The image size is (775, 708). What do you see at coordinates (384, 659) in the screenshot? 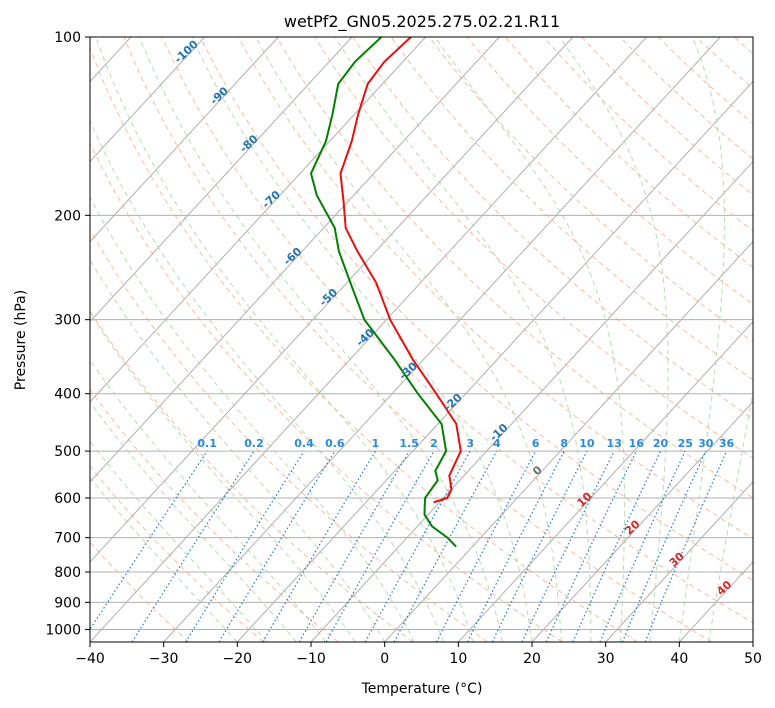
I see `x-tick-label: 0` at bounding box center [384, 659].